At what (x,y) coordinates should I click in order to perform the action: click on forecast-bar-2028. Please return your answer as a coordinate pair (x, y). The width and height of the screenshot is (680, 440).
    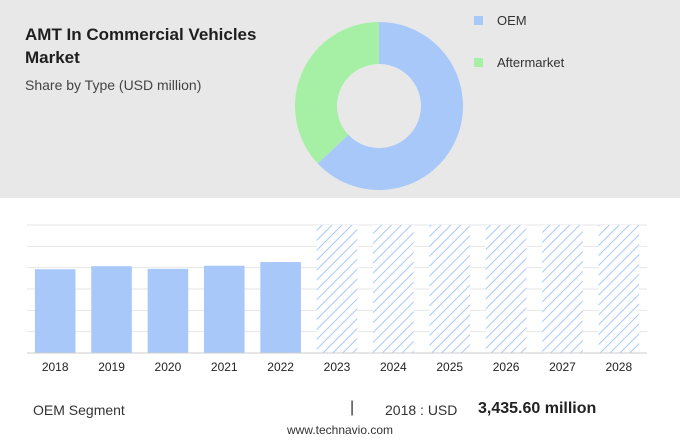
    Looking at the image, I should click on (619, 289).